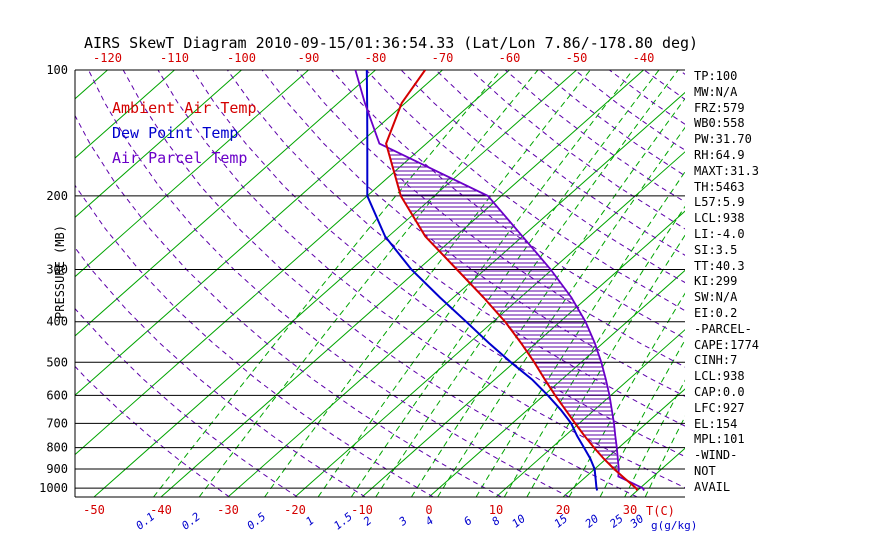  Describe the element at coordinates (174, 58) in the screenshot. I see `top-temp-tick-label: -110` at that location.